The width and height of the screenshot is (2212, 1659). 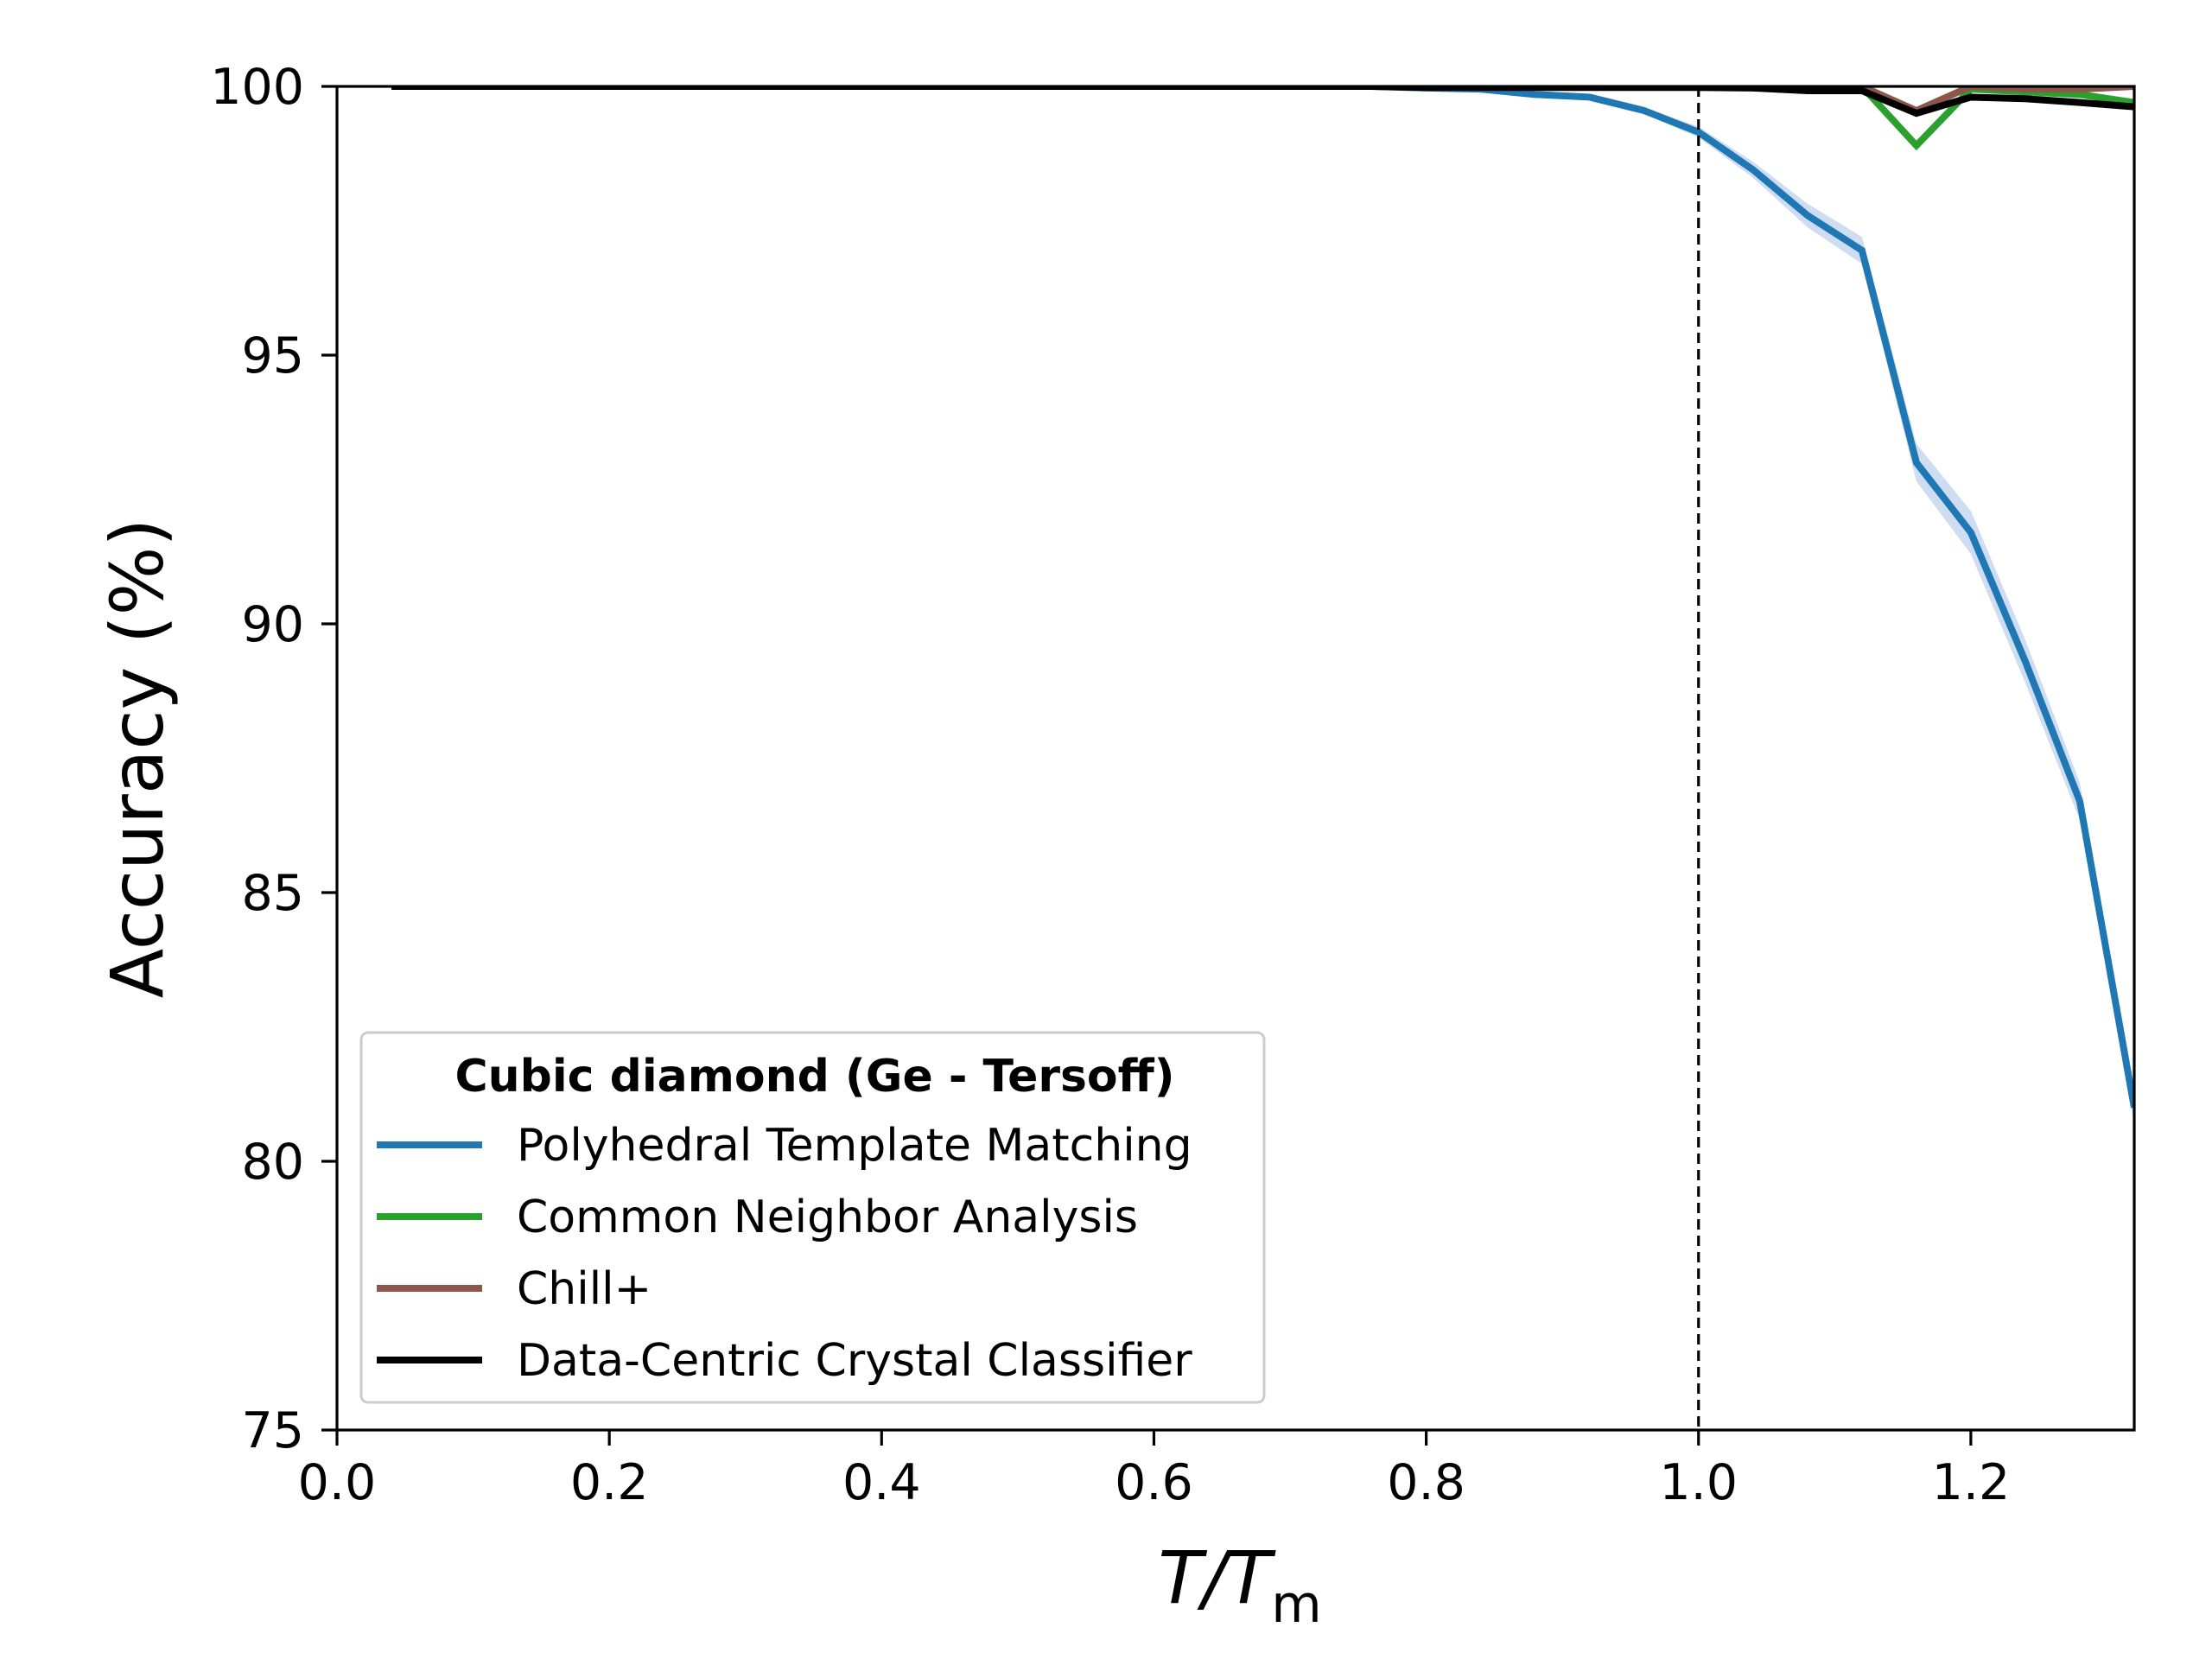 What do you see at coordinates (814, 1077) in the screenshot?
I see `legend-title: Cubic diamond (Ge - Tersoff)` at bounding box center [814, 1077].